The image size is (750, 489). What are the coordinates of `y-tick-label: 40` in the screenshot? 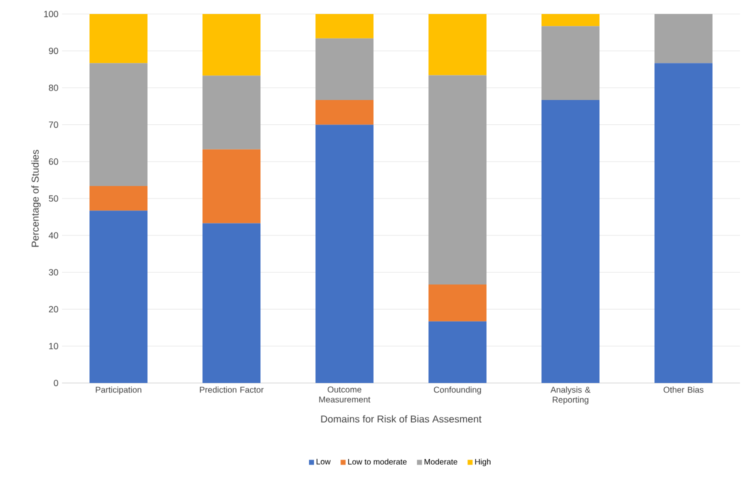 It's located at (53, 235).